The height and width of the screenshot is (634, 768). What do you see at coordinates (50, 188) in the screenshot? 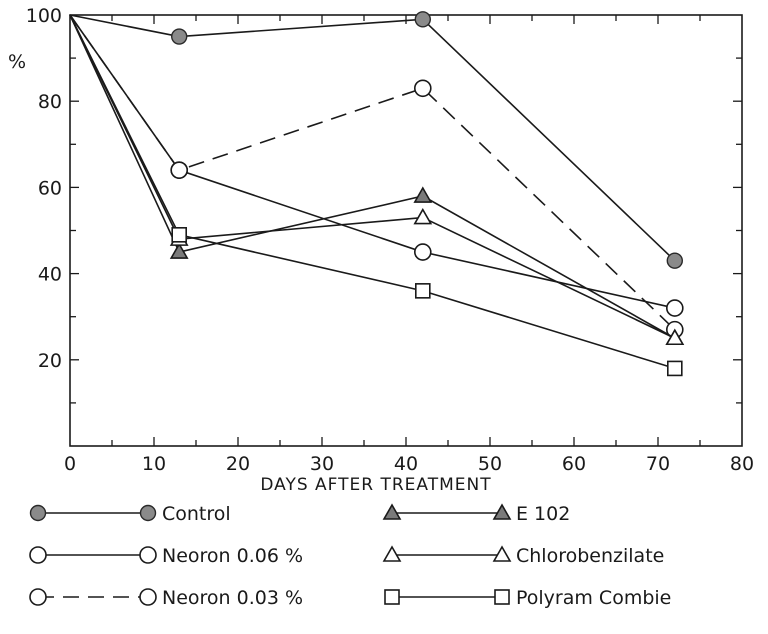
I see `y-tick-label: 60` at bounding box center [50, 188].